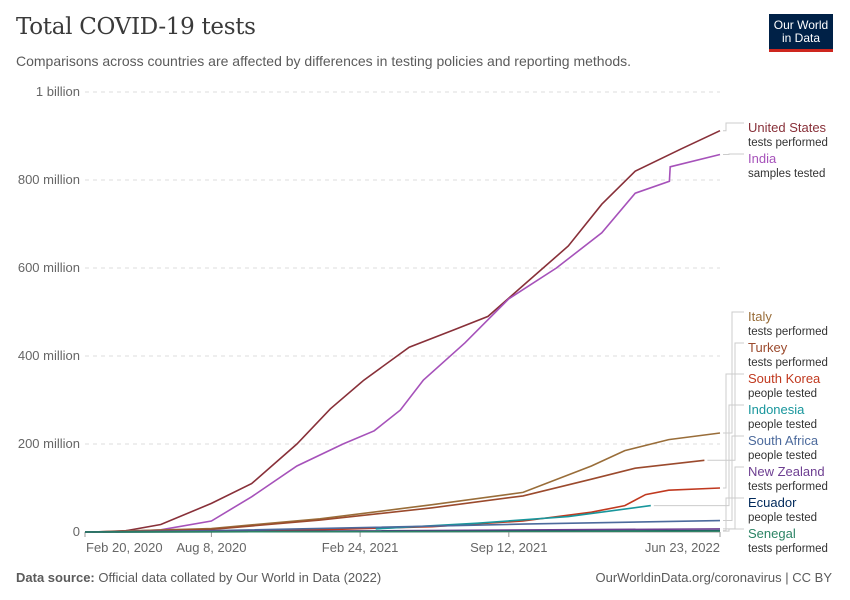 The width and height of the screenshot is (850, 600). I want to click on y-tick-label: 800 million, so click(49, 179).